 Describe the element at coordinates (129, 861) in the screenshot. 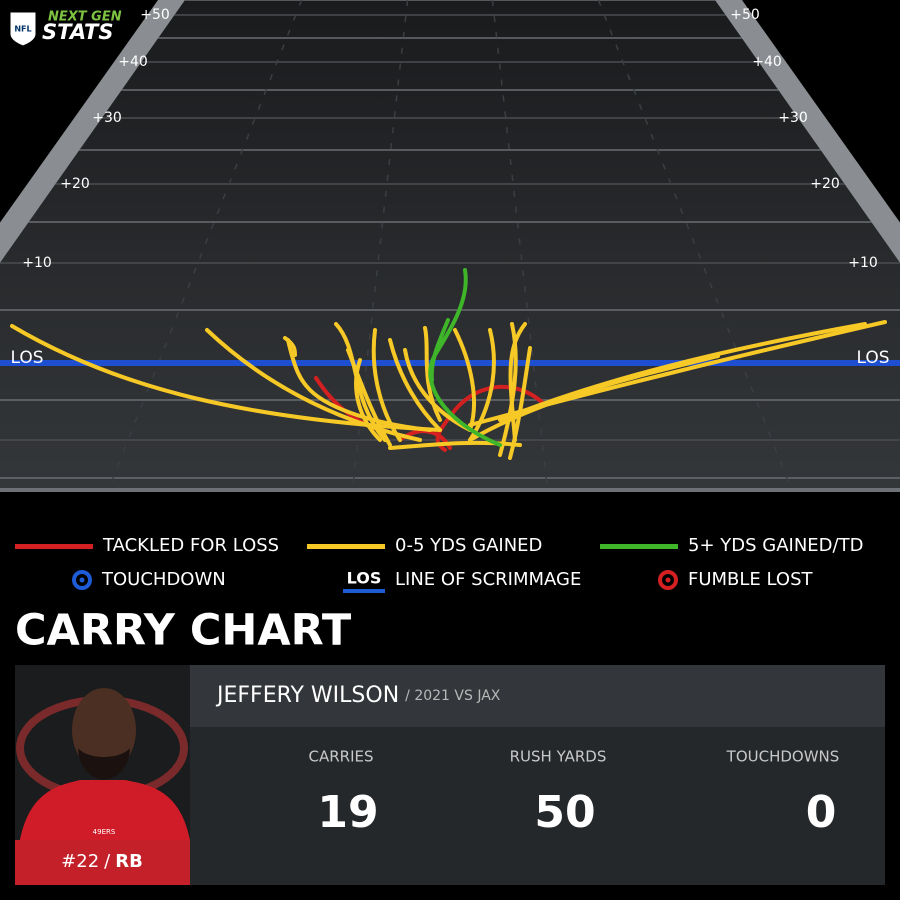

I see `position: RB` at that location.